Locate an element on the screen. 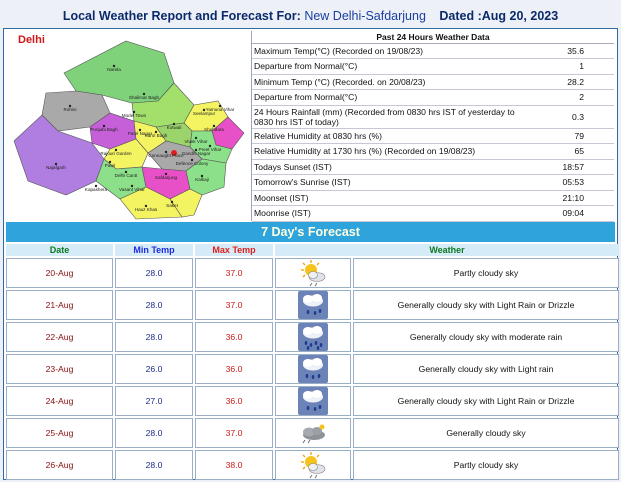  past-24h-title: Past 24 Hours Weather Data is located at coordinates (433, 37).